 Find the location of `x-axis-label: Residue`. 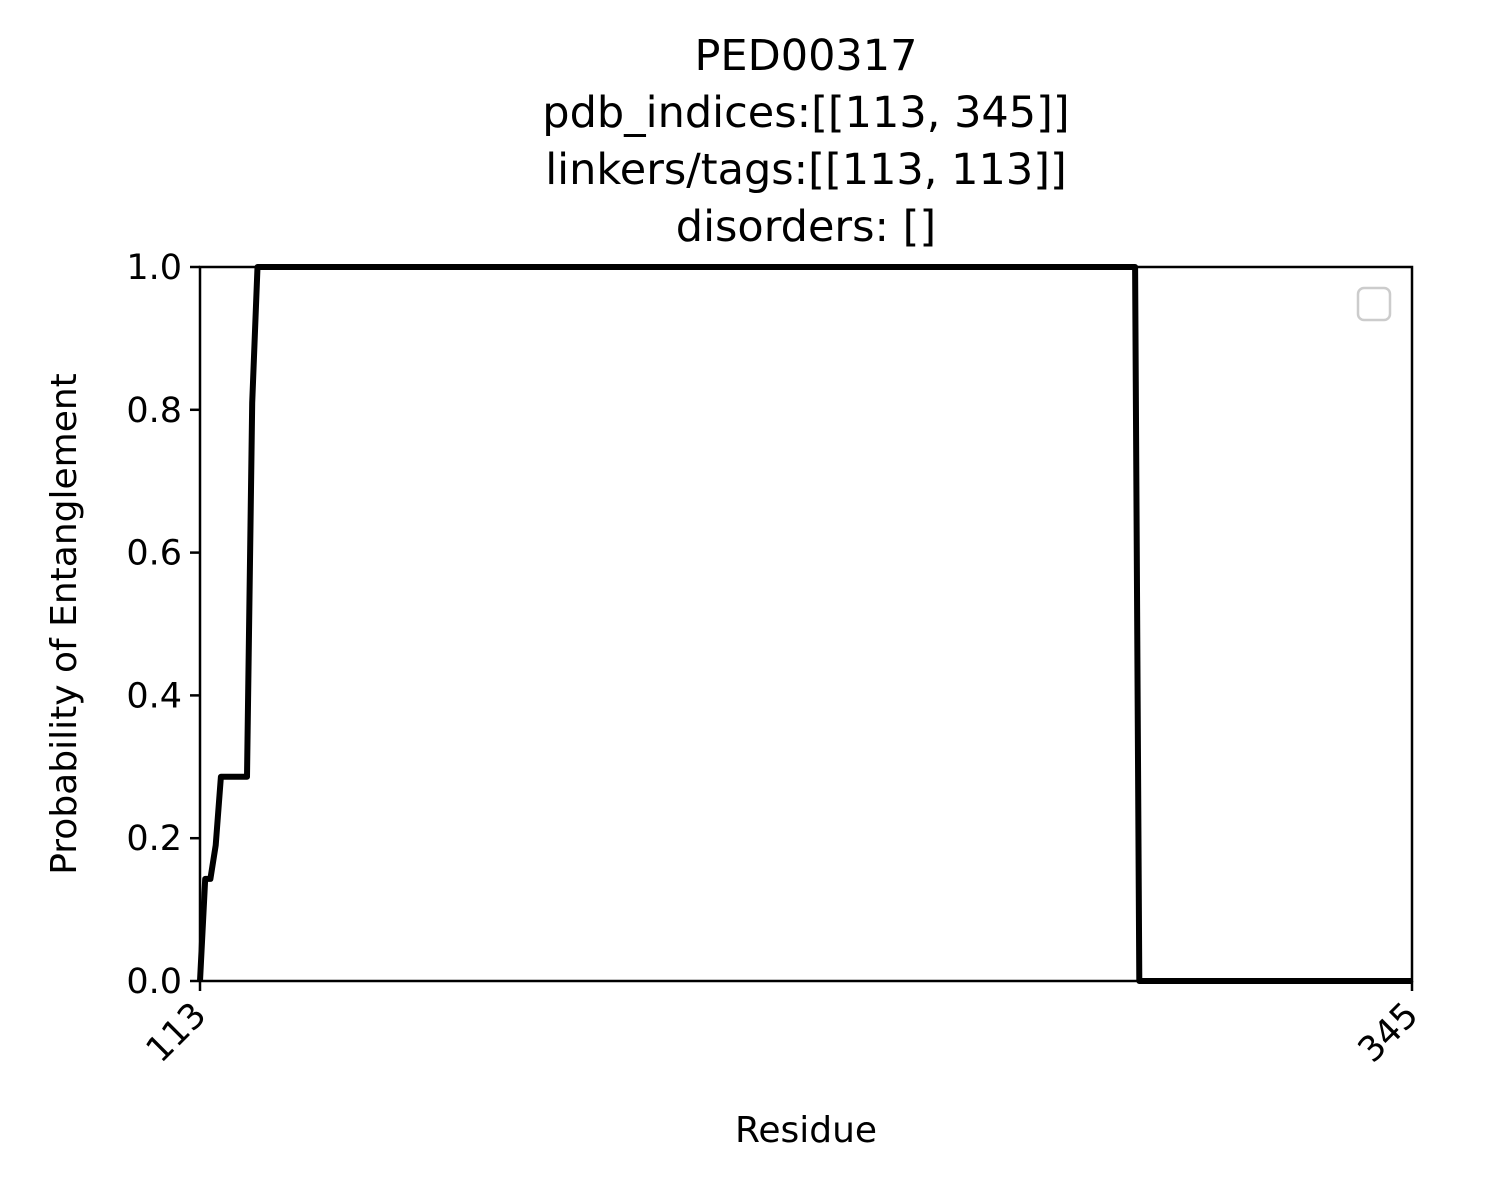

x-axis-label: Residue is located at coordinates (806, 1130).